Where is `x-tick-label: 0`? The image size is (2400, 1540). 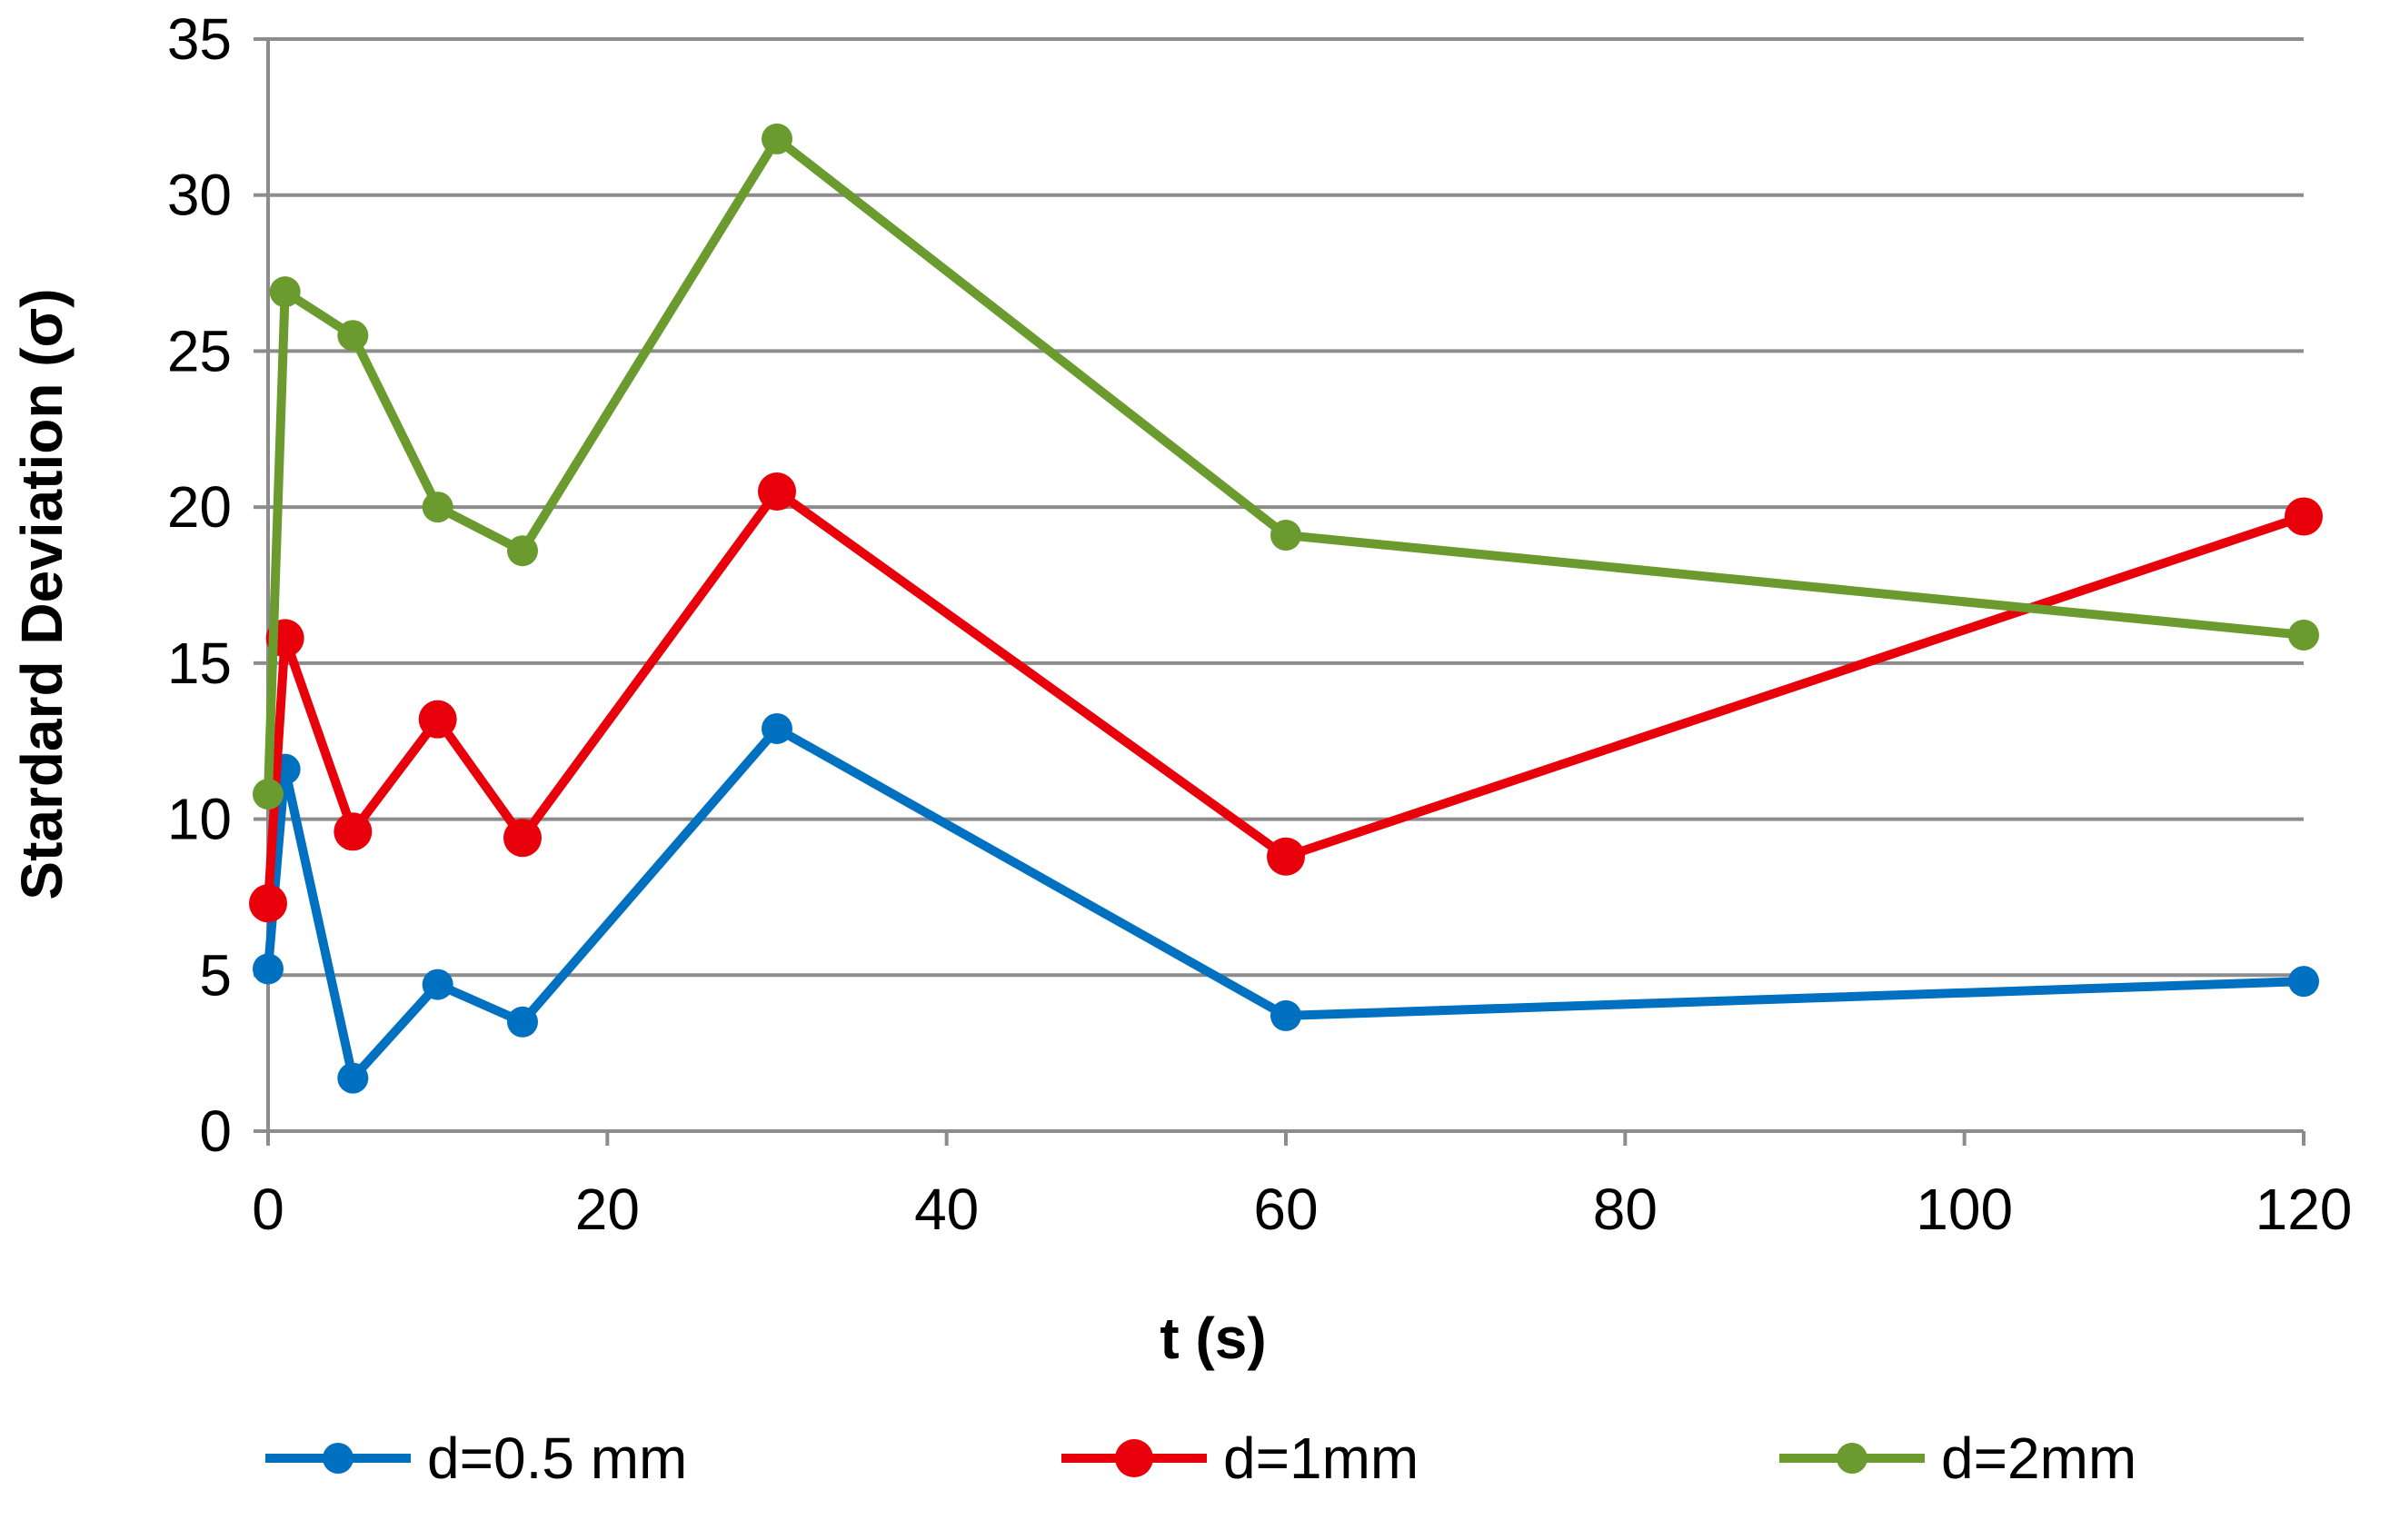
x-tick-label: 0 is located at coordinates (268, 1209).